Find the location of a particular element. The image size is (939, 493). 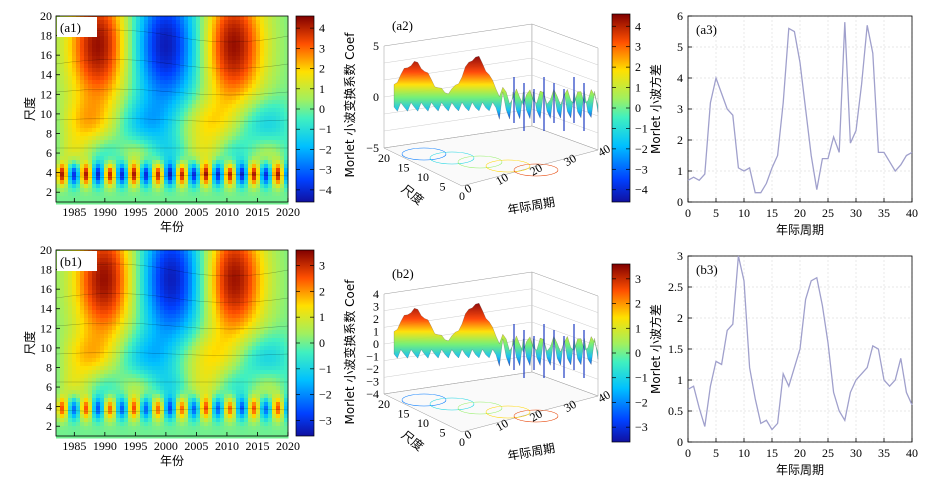

x-tick-label: 2015 is located at coordinates (257, 212).